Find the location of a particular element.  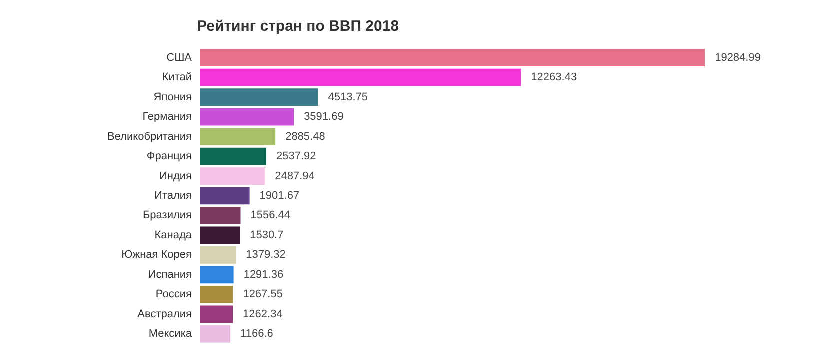

y-tick-label: Южная Корея is located at coordinates (157, 255).